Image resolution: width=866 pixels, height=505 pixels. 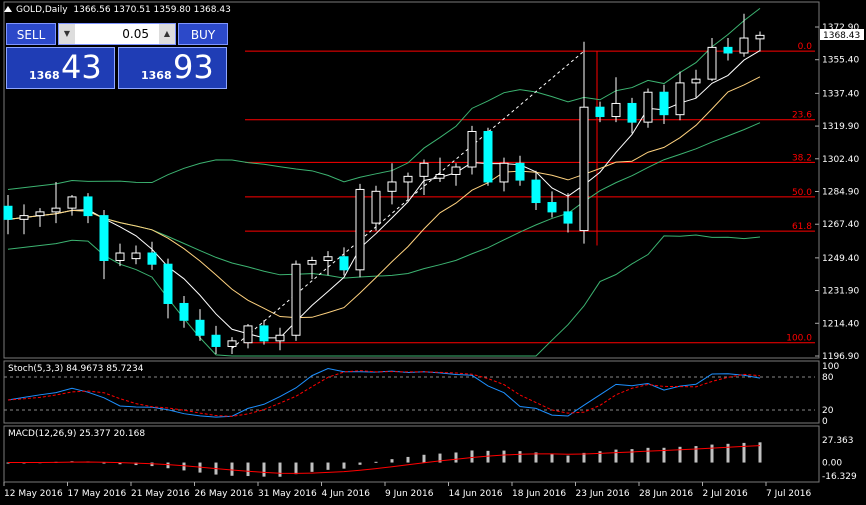 What do you see at coordinates (840, 193) in the screenshot?
I see `price-tick-label: 1284.90` at bounding box center [840, 193].